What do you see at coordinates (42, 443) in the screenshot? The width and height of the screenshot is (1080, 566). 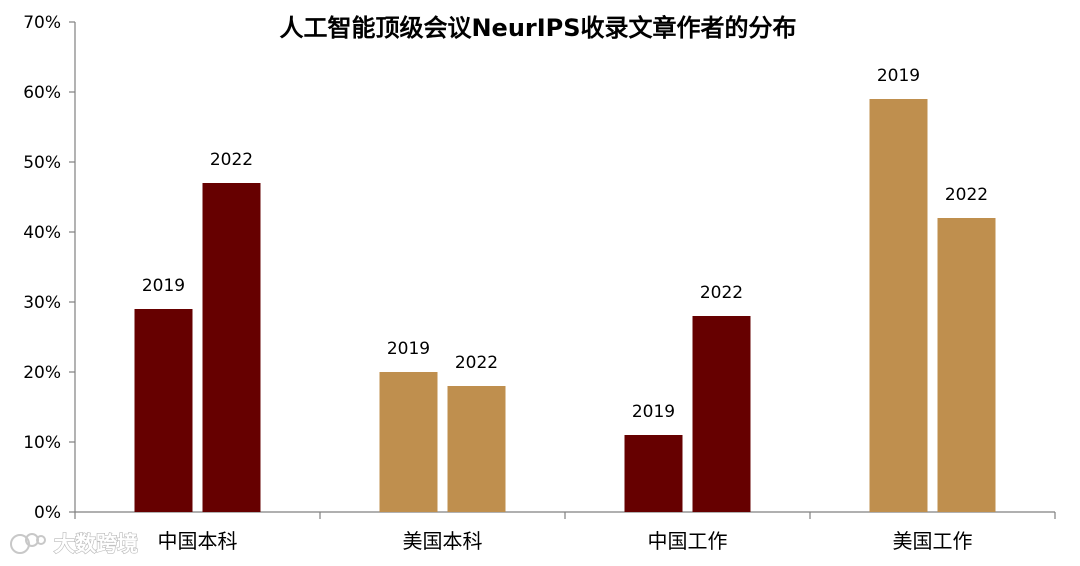 I see `y-tick-label: 10%` at bounding box center [42, 443].